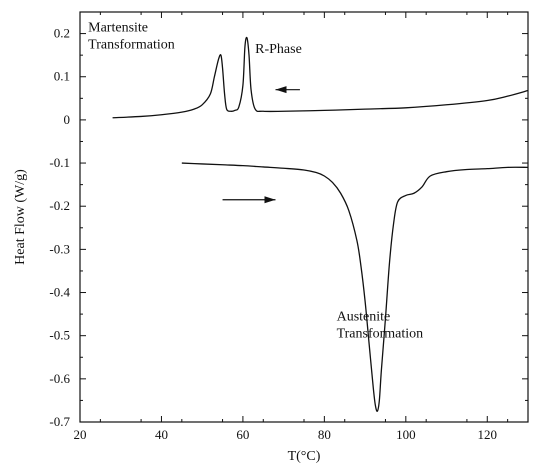 This screenshot has width=536, height=470. I want to click on series-line-cooling, so click(320, 77).